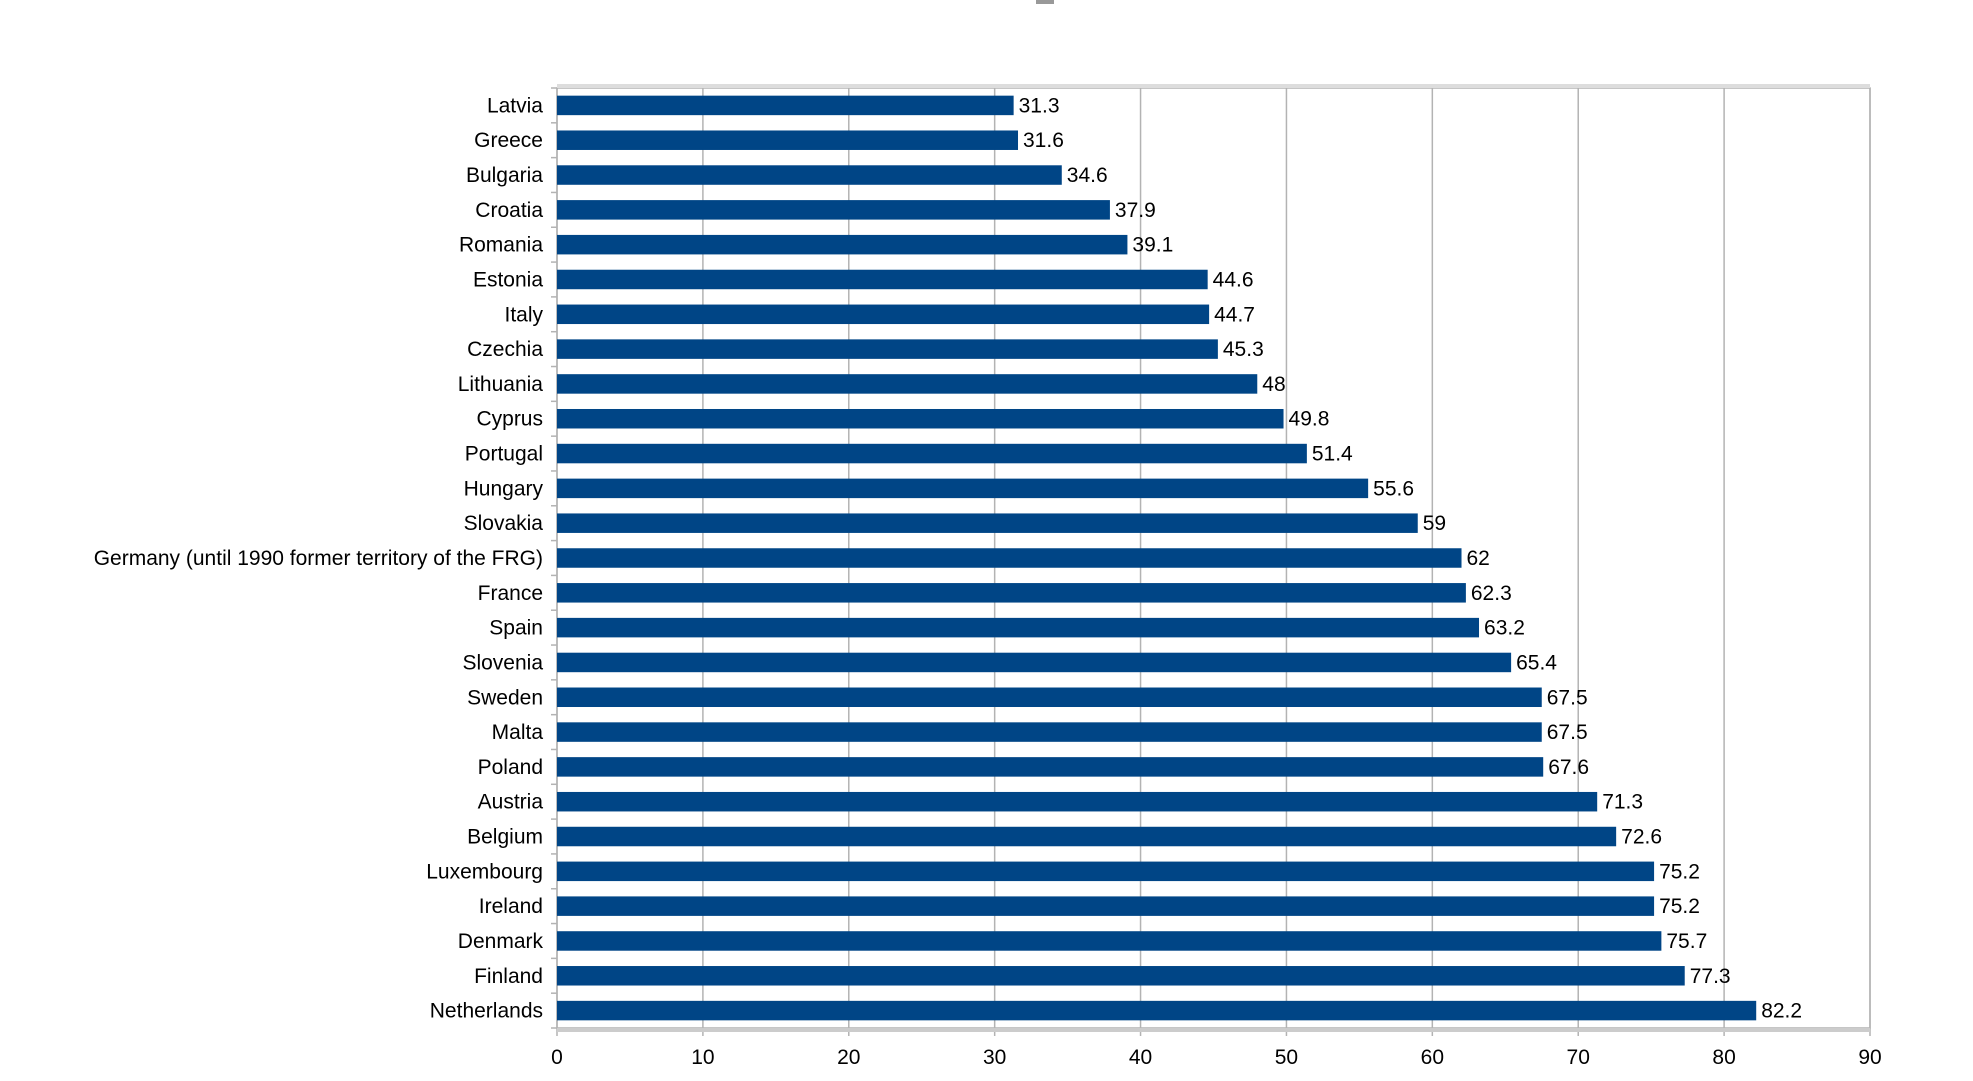  Describe the element at coordinates (509, 210) in the screenshot. I see `category-label: Croatia` at that location.